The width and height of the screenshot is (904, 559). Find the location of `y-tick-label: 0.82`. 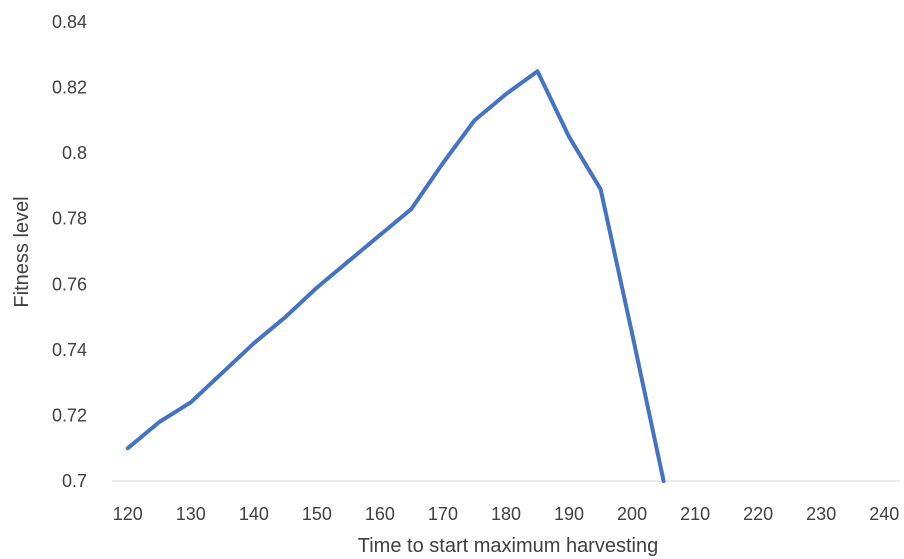

y-tick-label: 0.82 is located at coordinates (69, 88).